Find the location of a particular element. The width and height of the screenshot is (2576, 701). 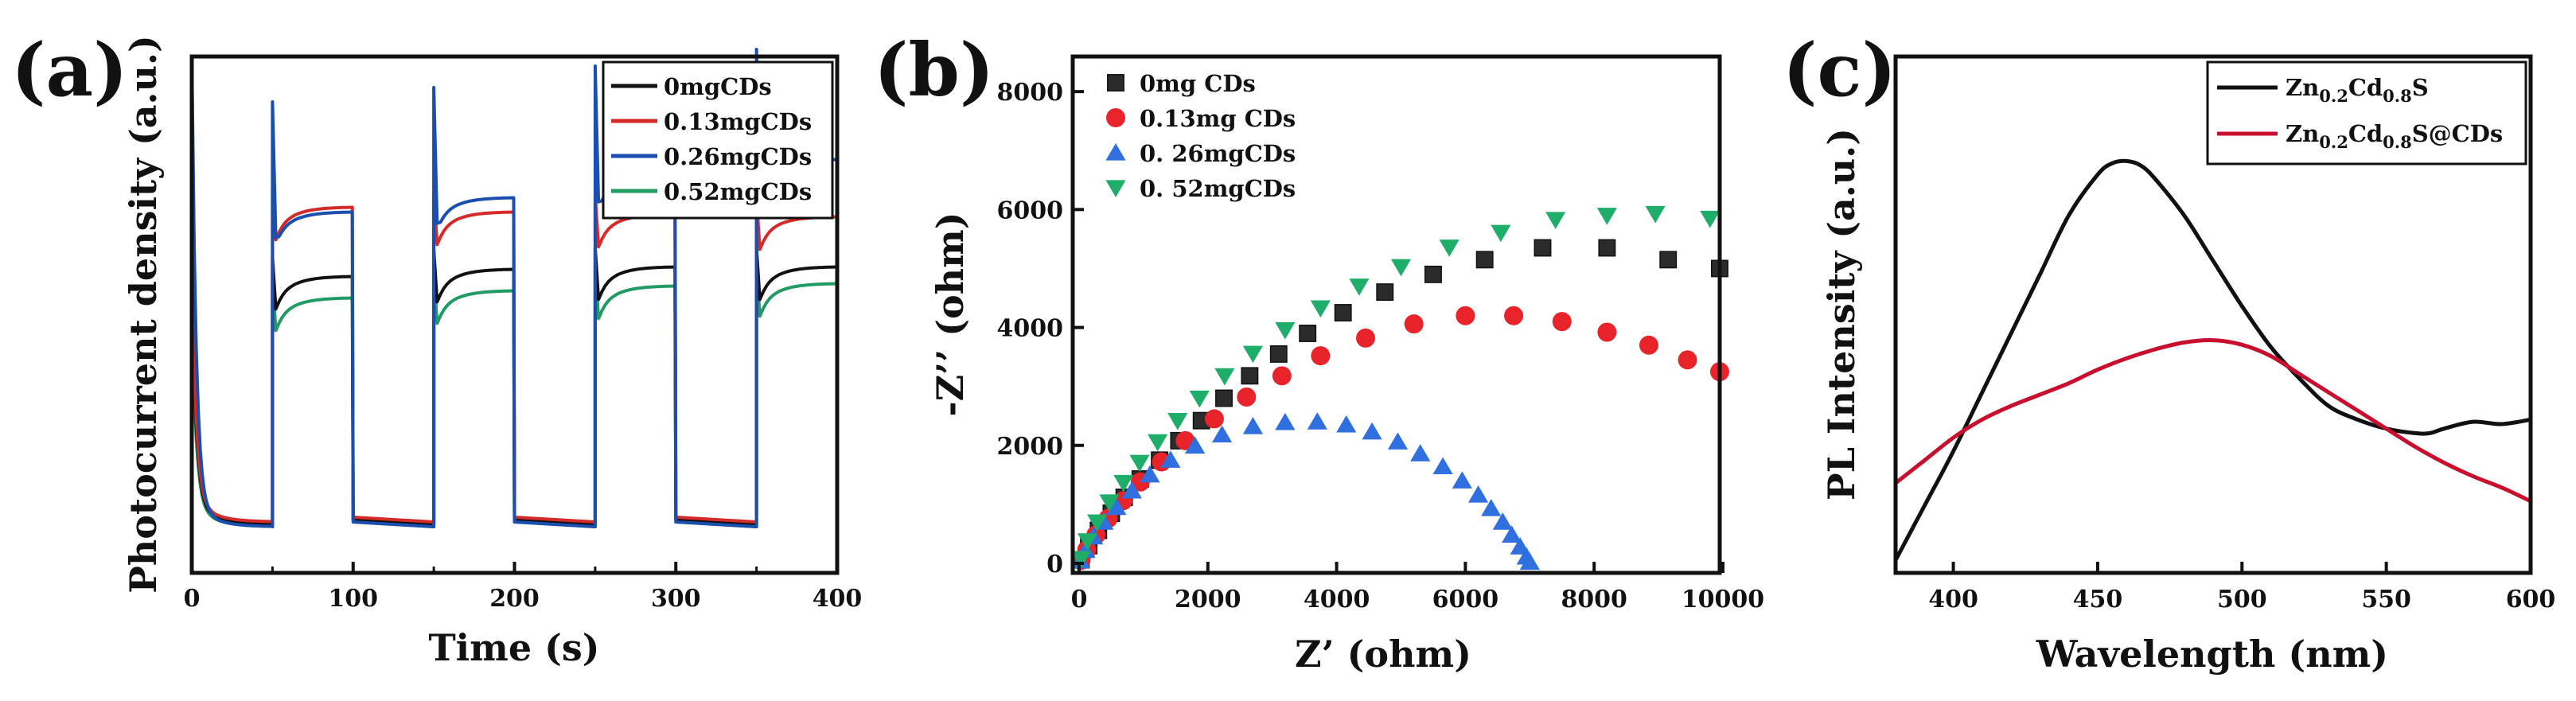

legend-label-0-26mgcds: 0. 26mgCDs is located at coordinates (1218, 153).